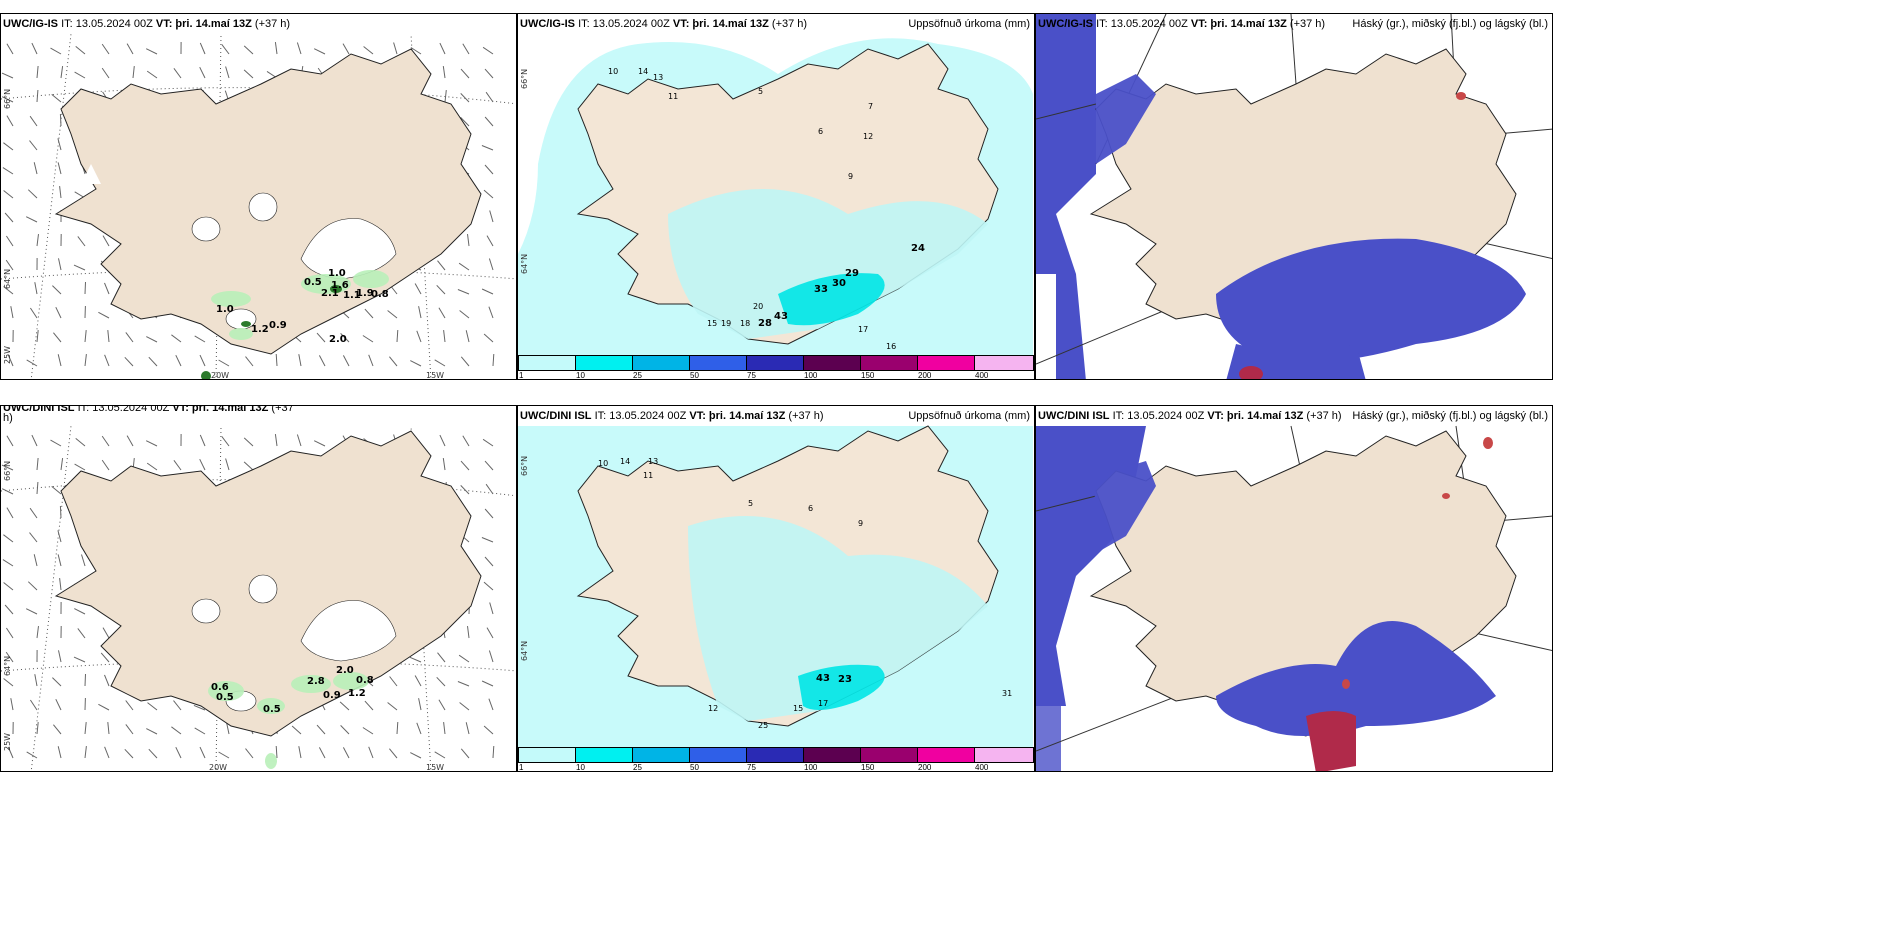 The image size is (1900, 950). I want to click on precip-value: 13, so click(658, 77).